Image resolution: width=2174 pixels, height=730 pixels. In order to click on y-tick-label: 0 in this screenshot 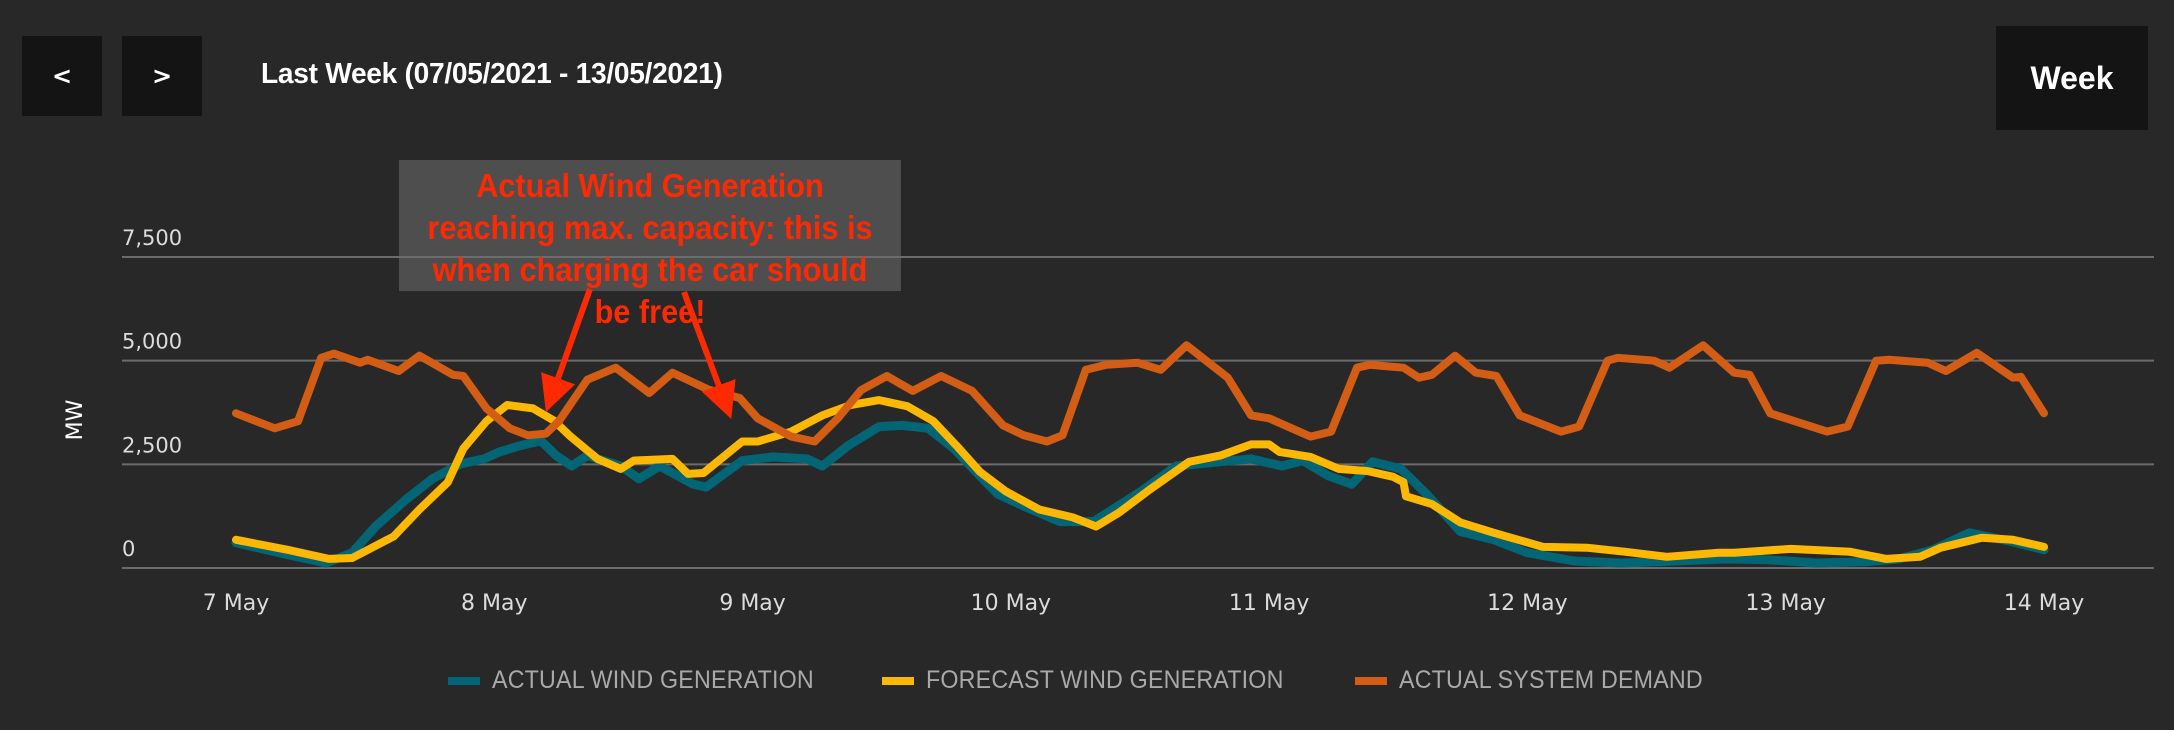, I will do `click(128, 549)`.